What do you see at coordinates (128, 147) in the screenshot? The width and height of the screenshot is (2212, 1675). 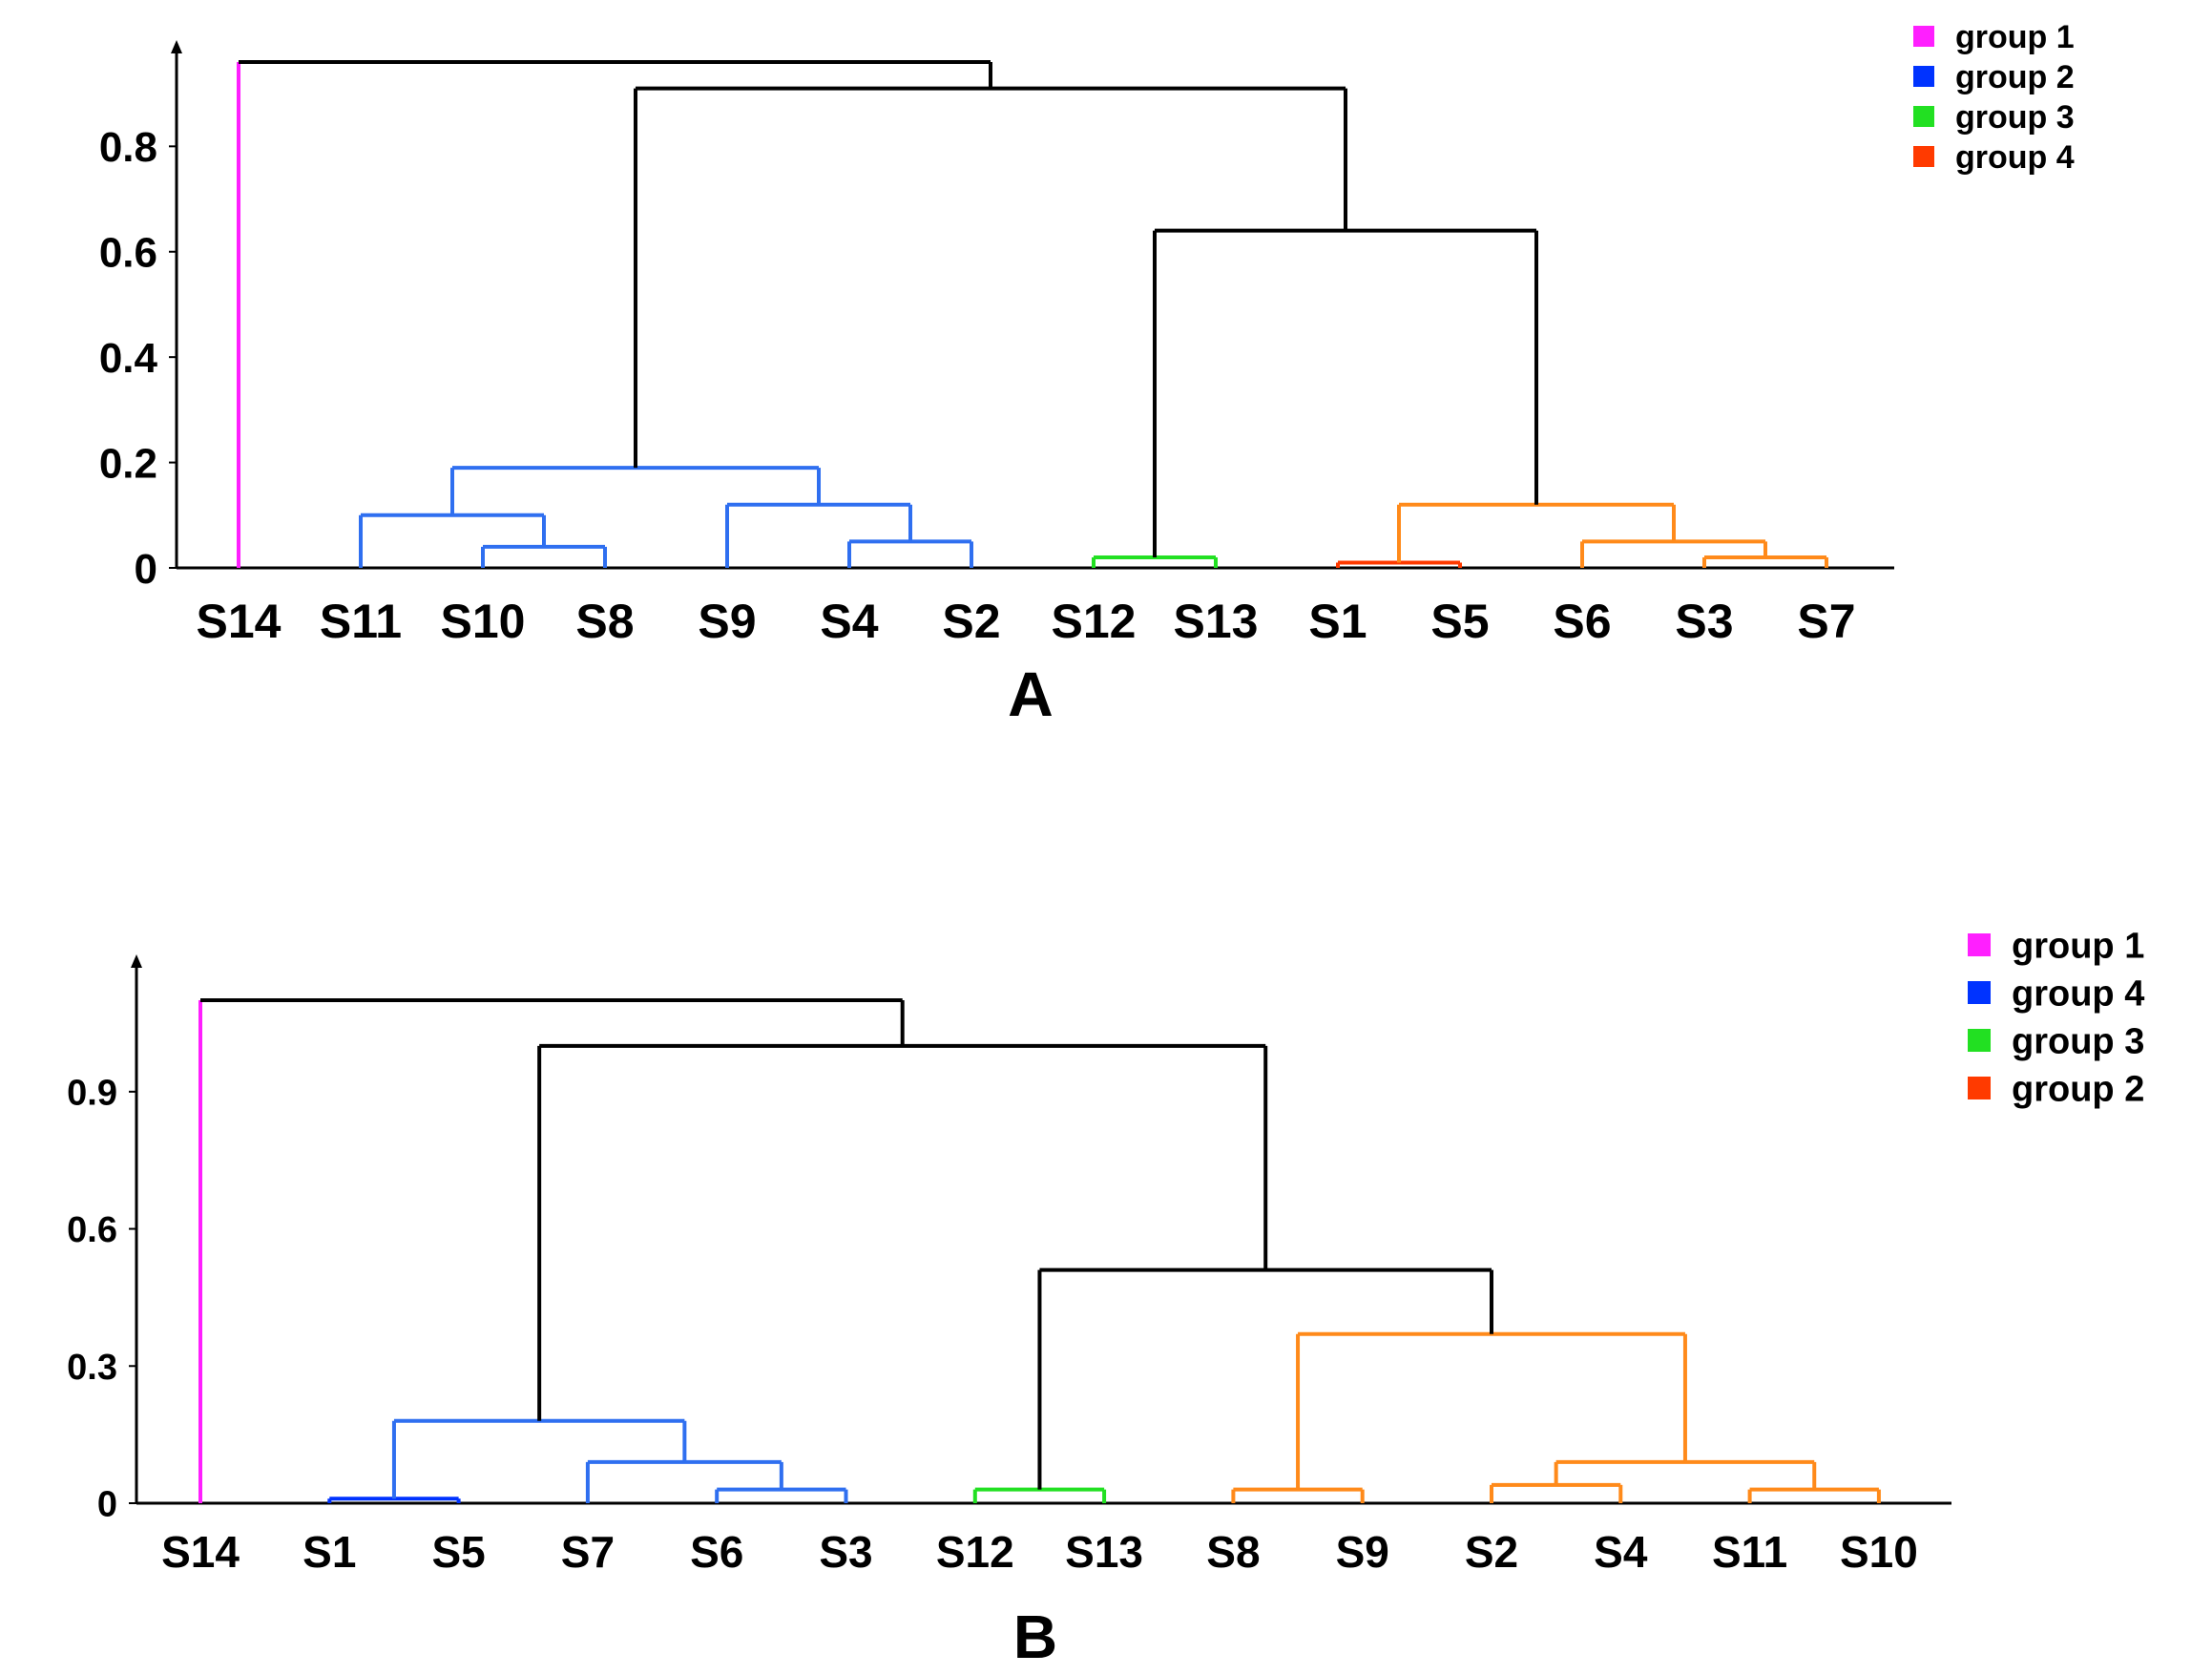 I see `y-tick-label: 0.8` at bounding box center [128, 147].